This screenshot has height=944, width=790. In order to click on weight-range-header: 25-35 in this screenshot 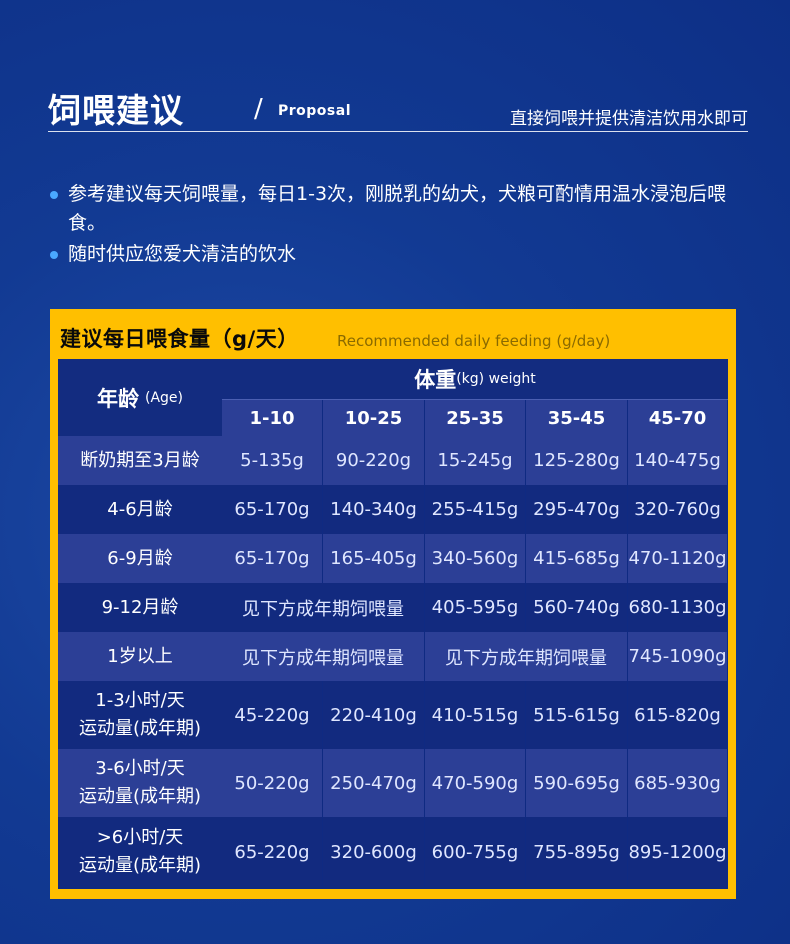, I will do `click(475, 418)`.